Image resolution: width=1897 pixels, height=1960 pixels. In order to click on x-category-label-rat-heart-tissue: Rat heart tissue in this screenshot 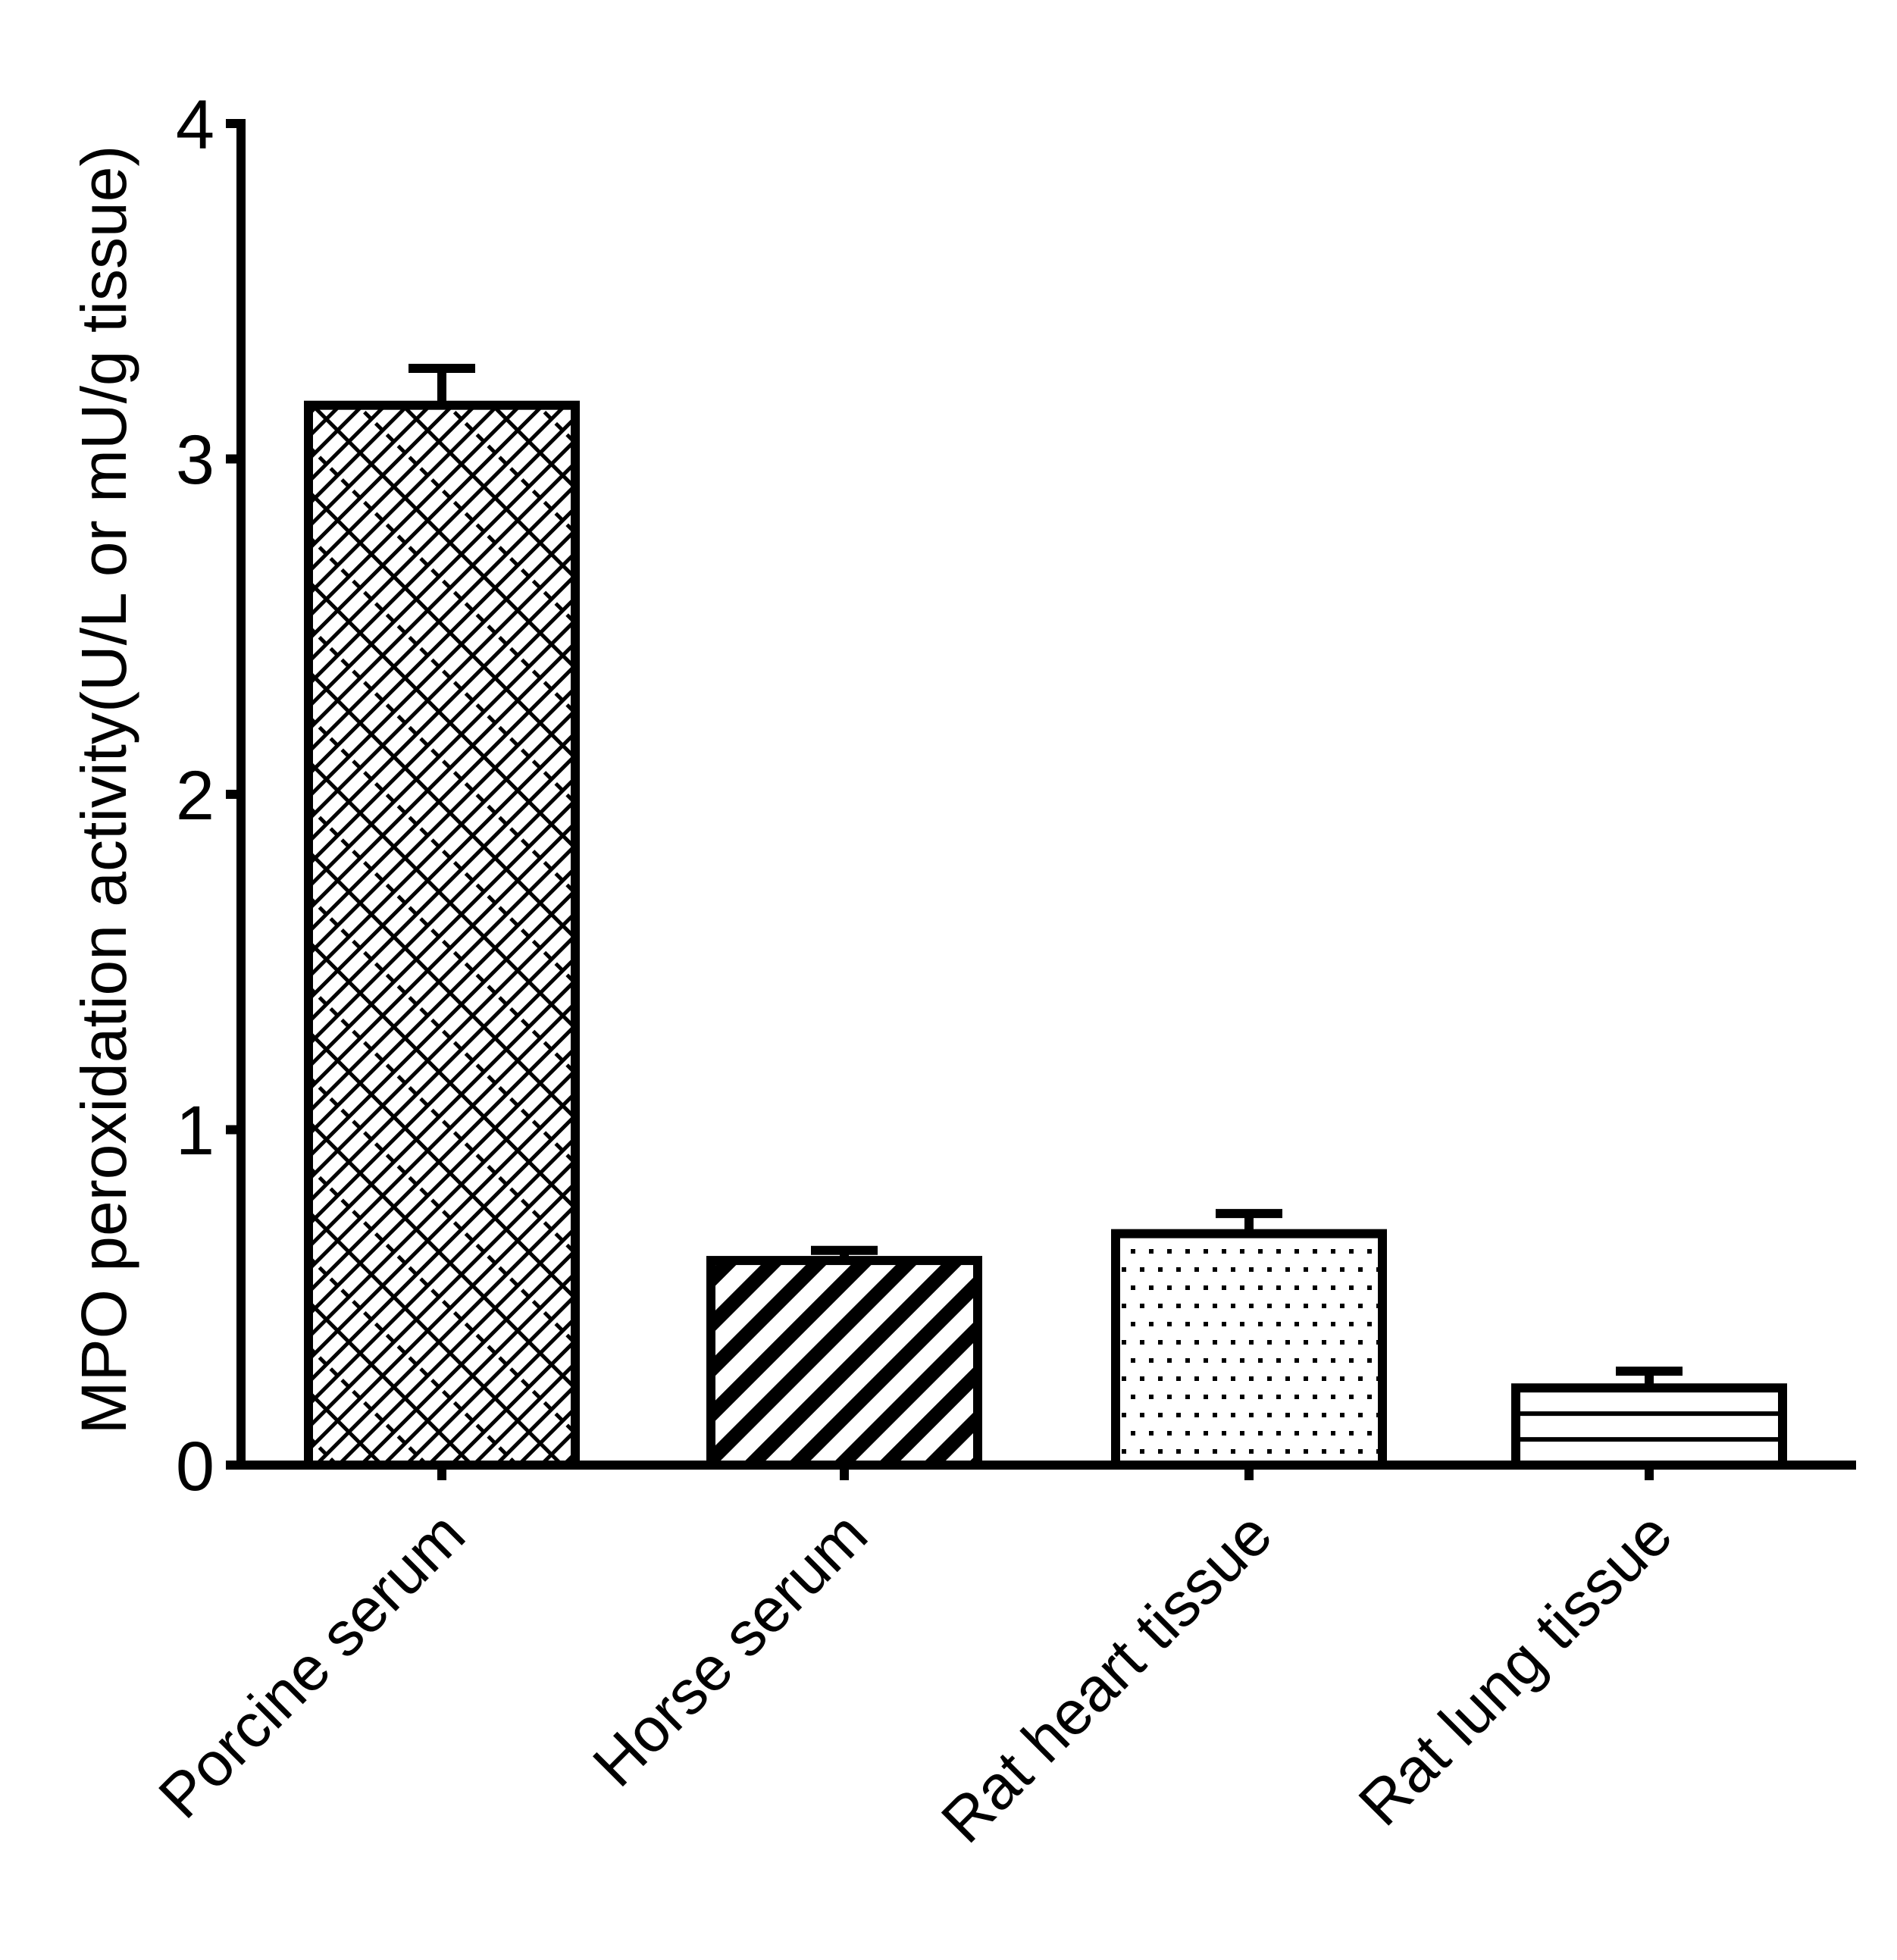, I will do `click(1106, 1677)`.